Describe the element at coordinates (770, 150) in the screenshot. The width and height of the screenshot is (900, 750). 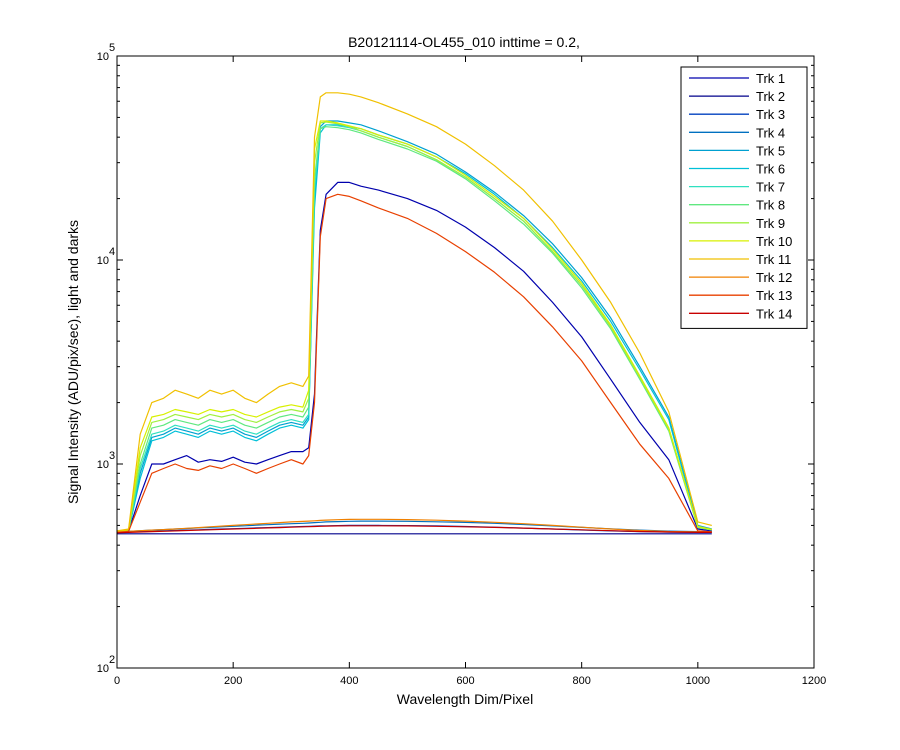
I see `legend-entry: Trk 5` at that location.